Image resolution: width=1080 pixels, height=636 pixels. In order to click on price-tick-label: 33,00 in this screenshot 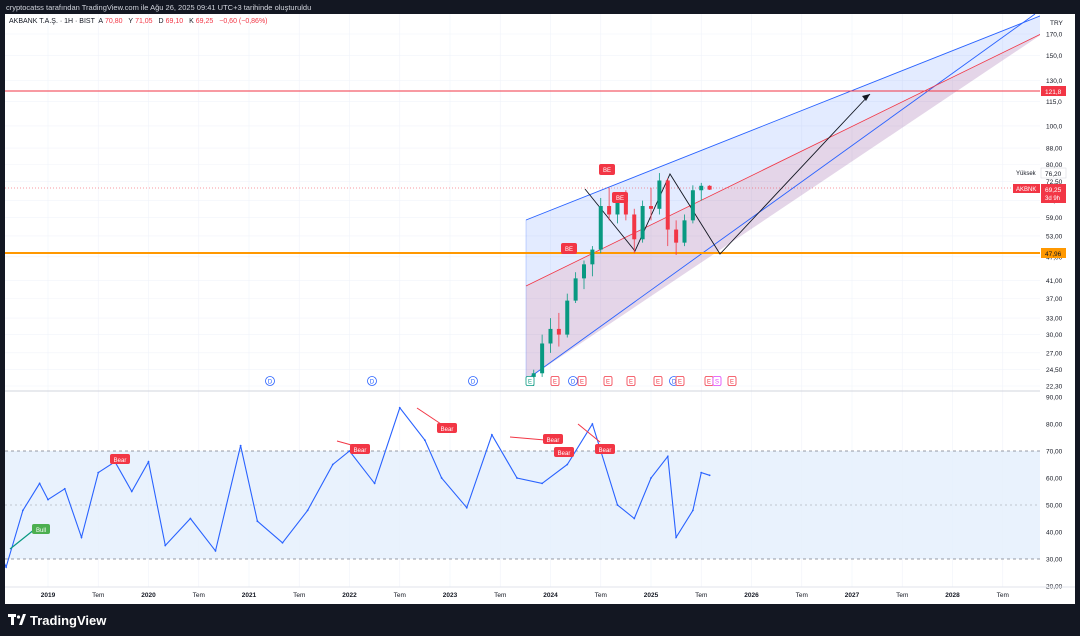, I will do `click(1054, 319)`.